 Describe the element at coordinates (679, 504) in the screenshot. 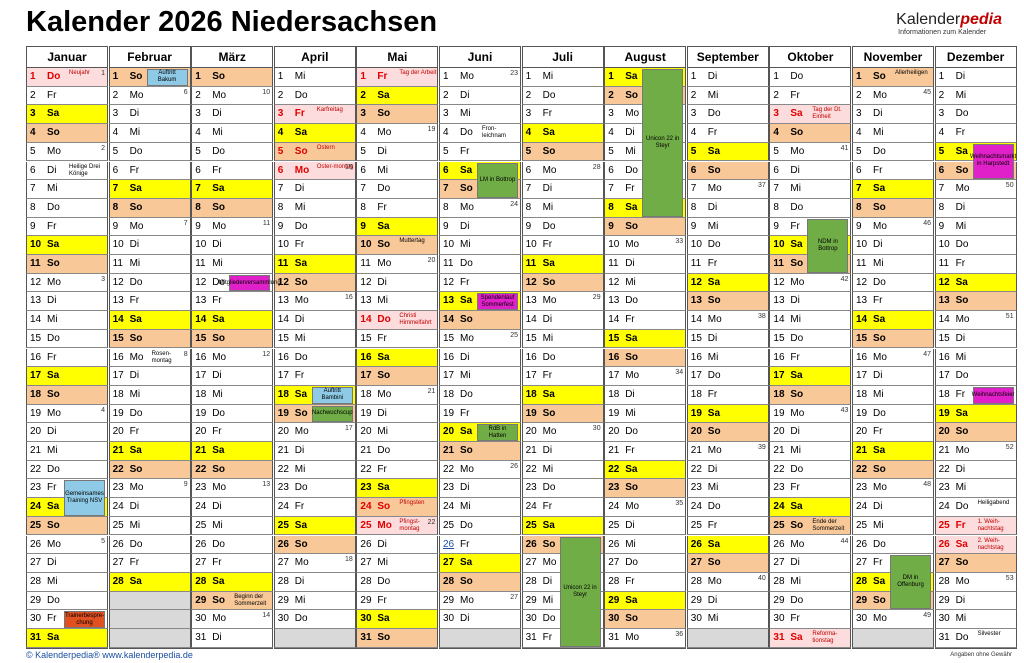

I see `week-number: 35` at that location.